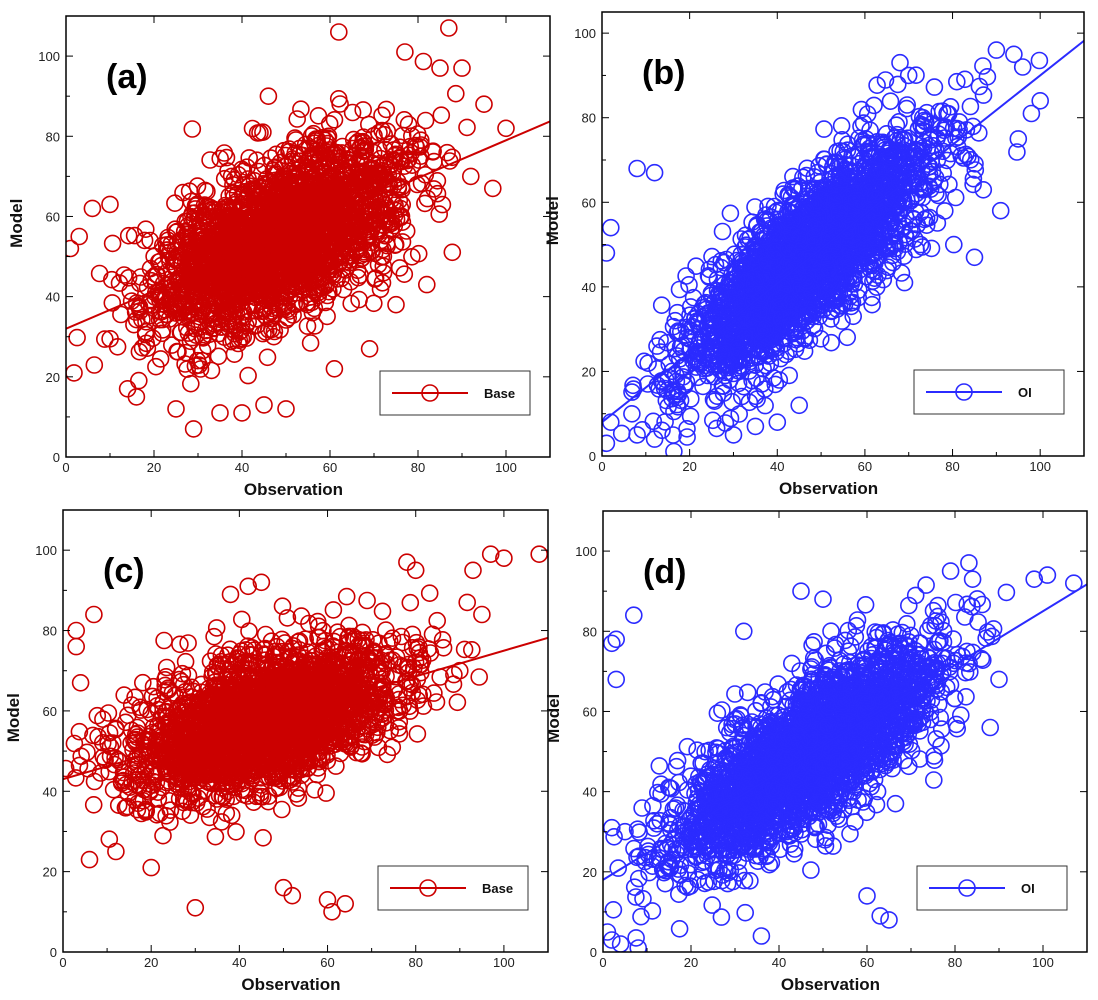 The image size is (1098, 1000). Describe the element at coordinates (49, 56) in the screenshot. I see `y-tick-label: 100` at that location.